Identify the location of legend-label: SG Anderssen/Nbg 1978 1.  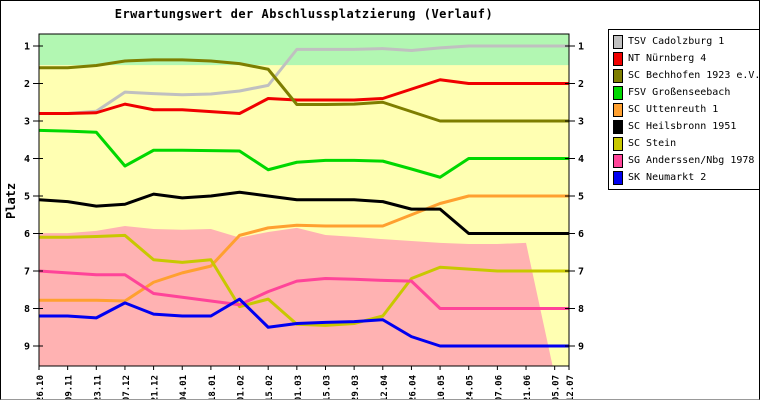
(694, 160).